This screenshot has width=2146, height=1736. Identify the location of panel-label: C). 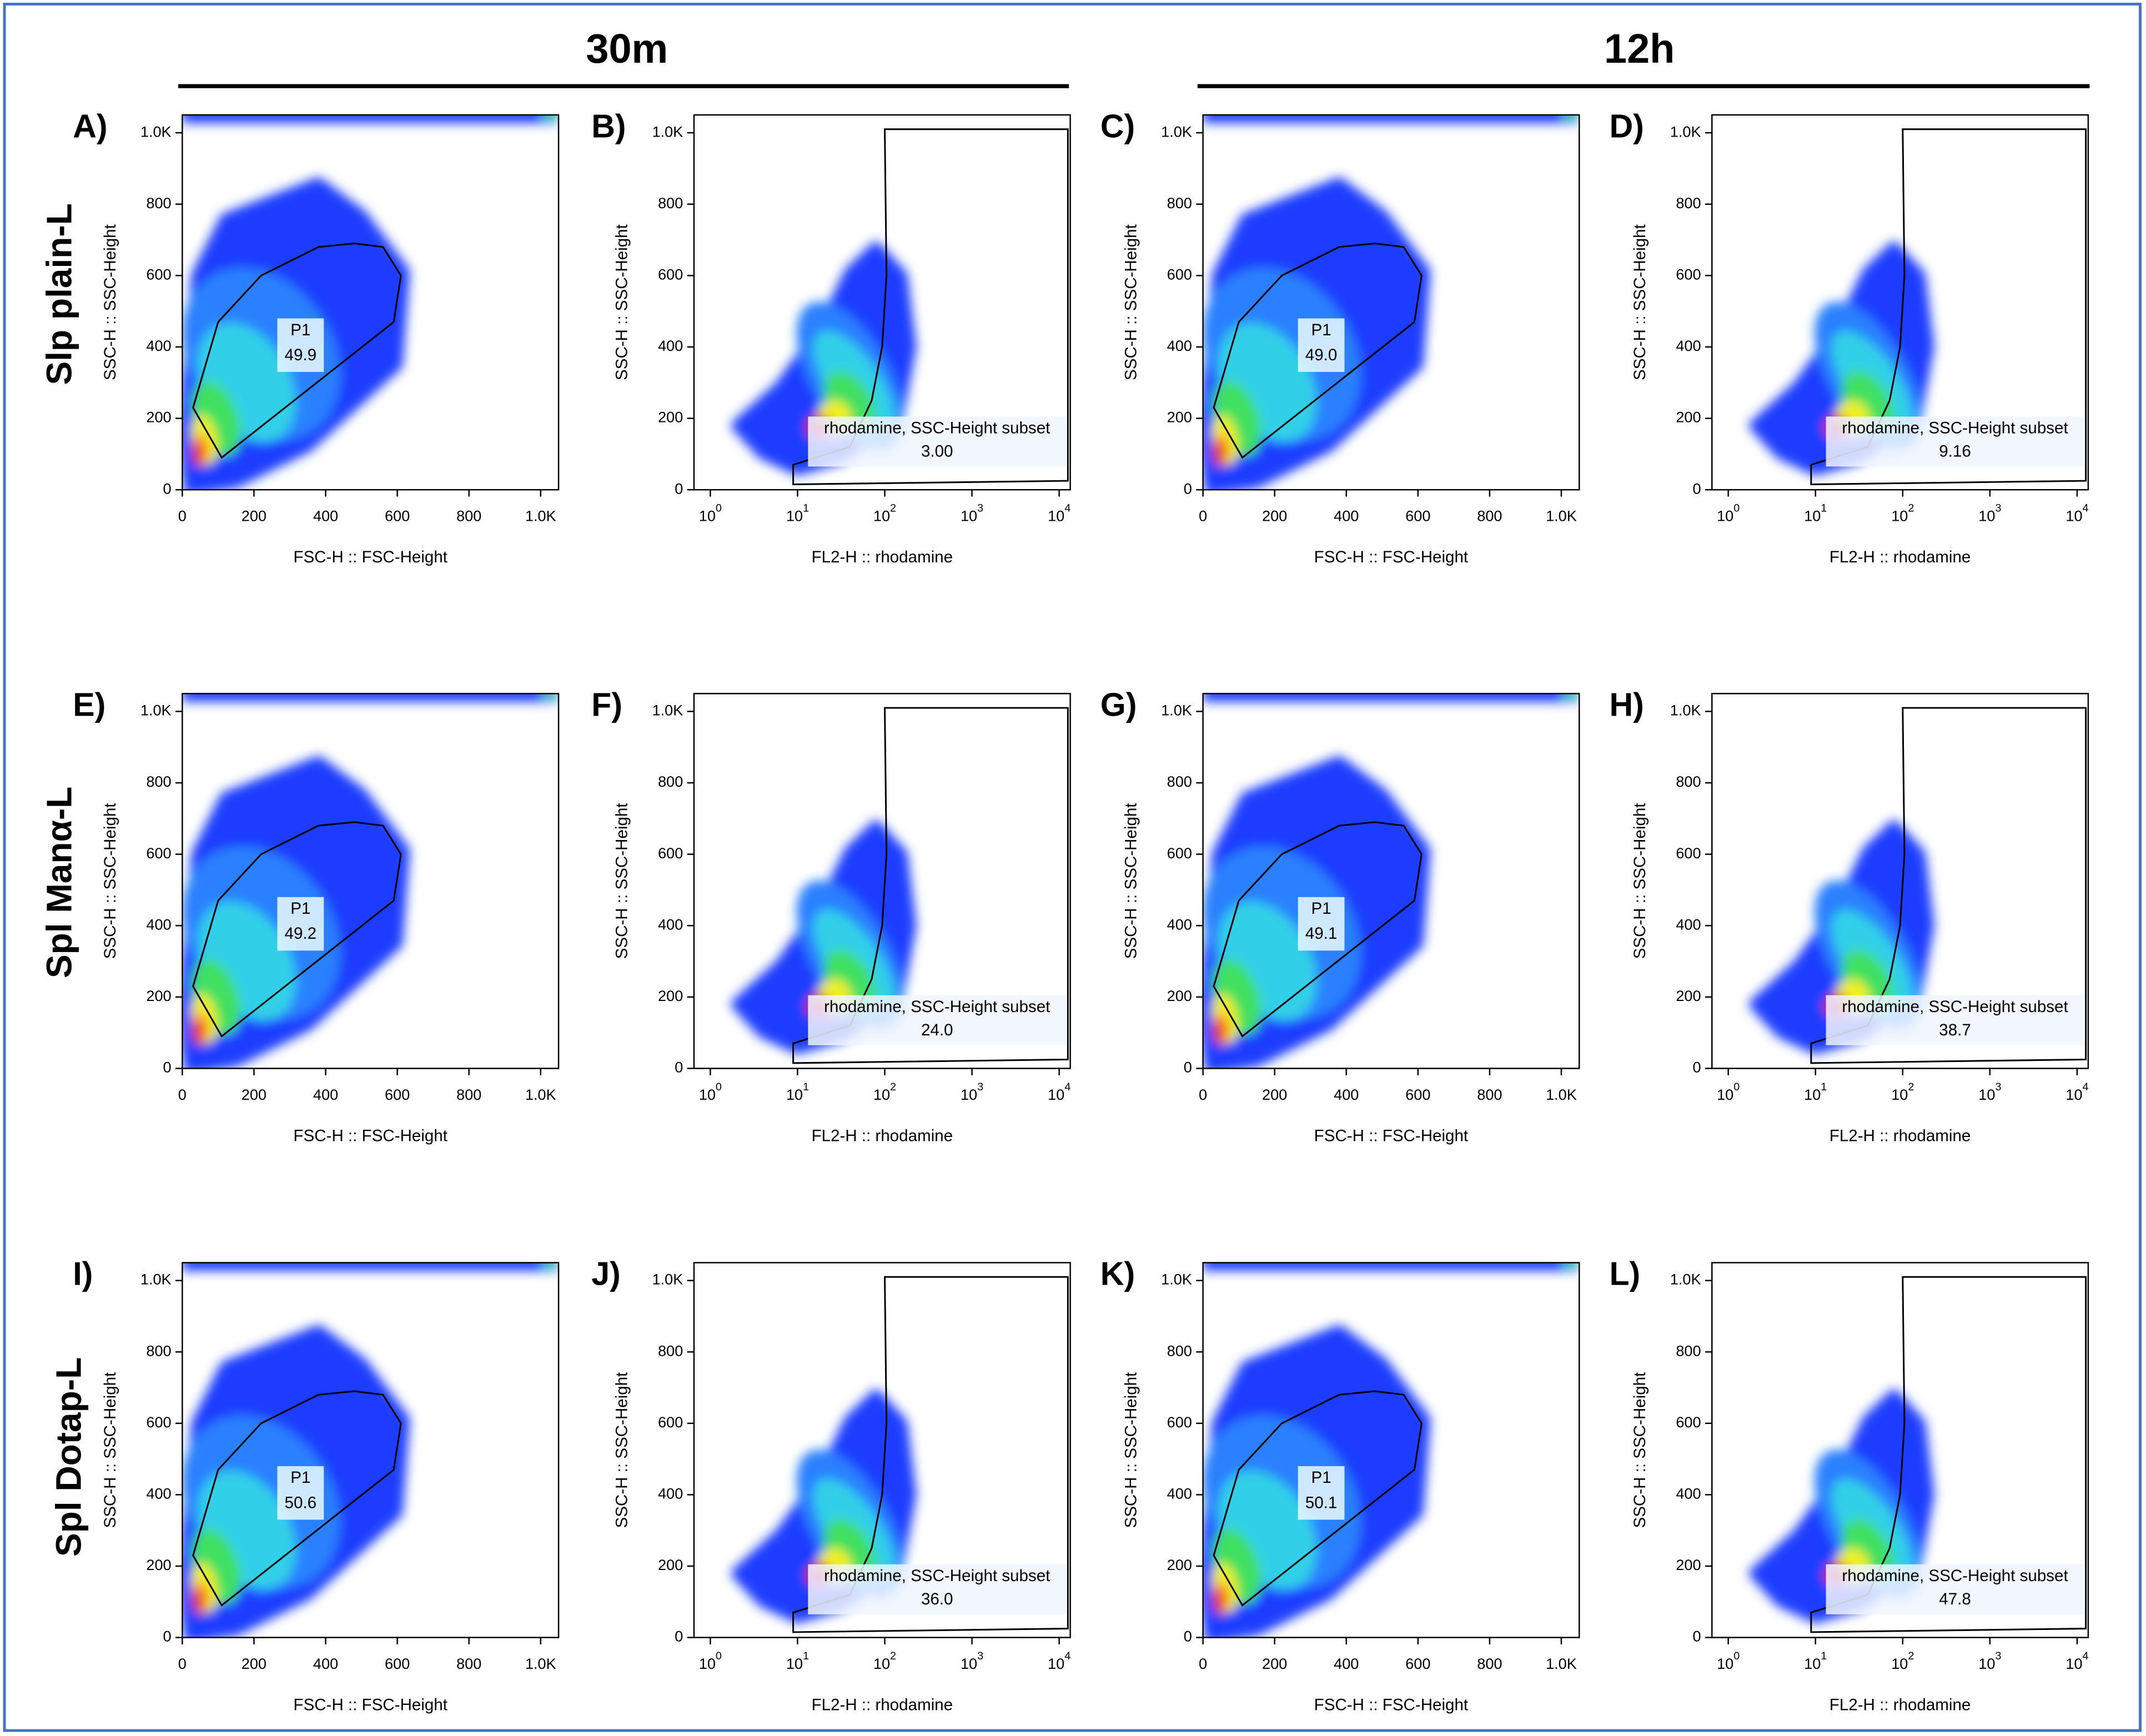
(1117, 125).